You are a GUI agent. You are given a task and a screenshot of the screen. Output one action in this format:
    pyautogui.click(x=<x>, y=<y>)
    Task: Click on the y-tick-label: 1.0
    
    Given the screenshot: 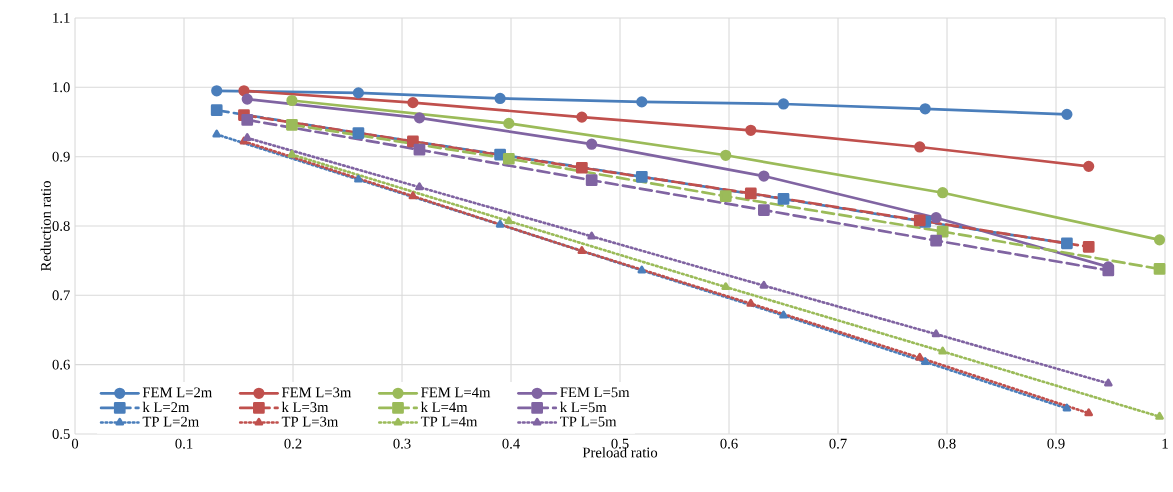 What is the action you would take?
    pyautogui.click(x=61, y=87)
    